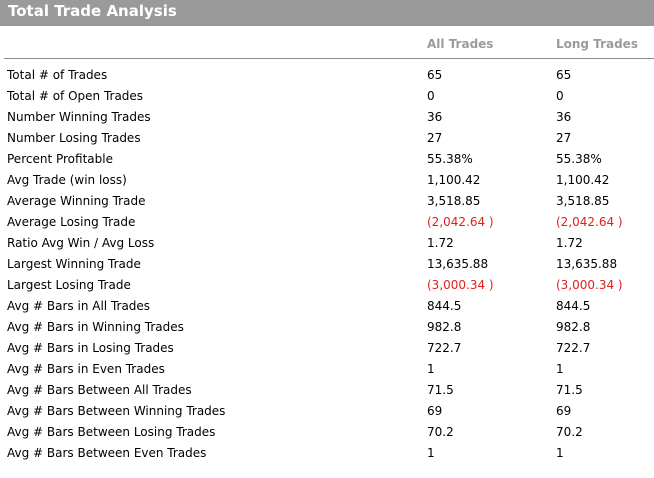  What do you see at coordinates (71, 222) in the screenshot?
I see `row-label: Average Losing Trade` at bounding box center [71, 222].